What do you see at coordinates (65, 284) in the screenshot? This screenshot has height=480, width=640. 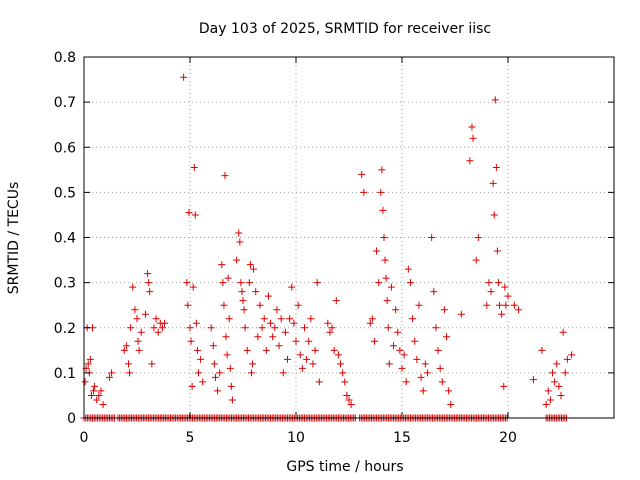 I see `y-tick-label: 0.3` at bounding box center [65, 284].